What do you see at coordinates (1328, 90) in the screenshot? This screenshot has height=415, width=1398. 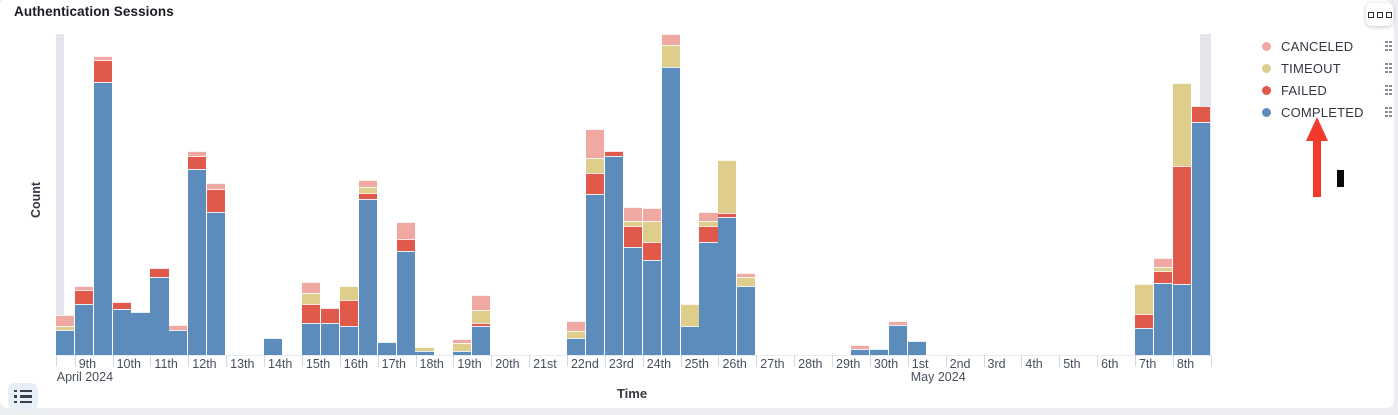 I see `legend-item-failed: FAILED` at bounding box center [1328, 90].